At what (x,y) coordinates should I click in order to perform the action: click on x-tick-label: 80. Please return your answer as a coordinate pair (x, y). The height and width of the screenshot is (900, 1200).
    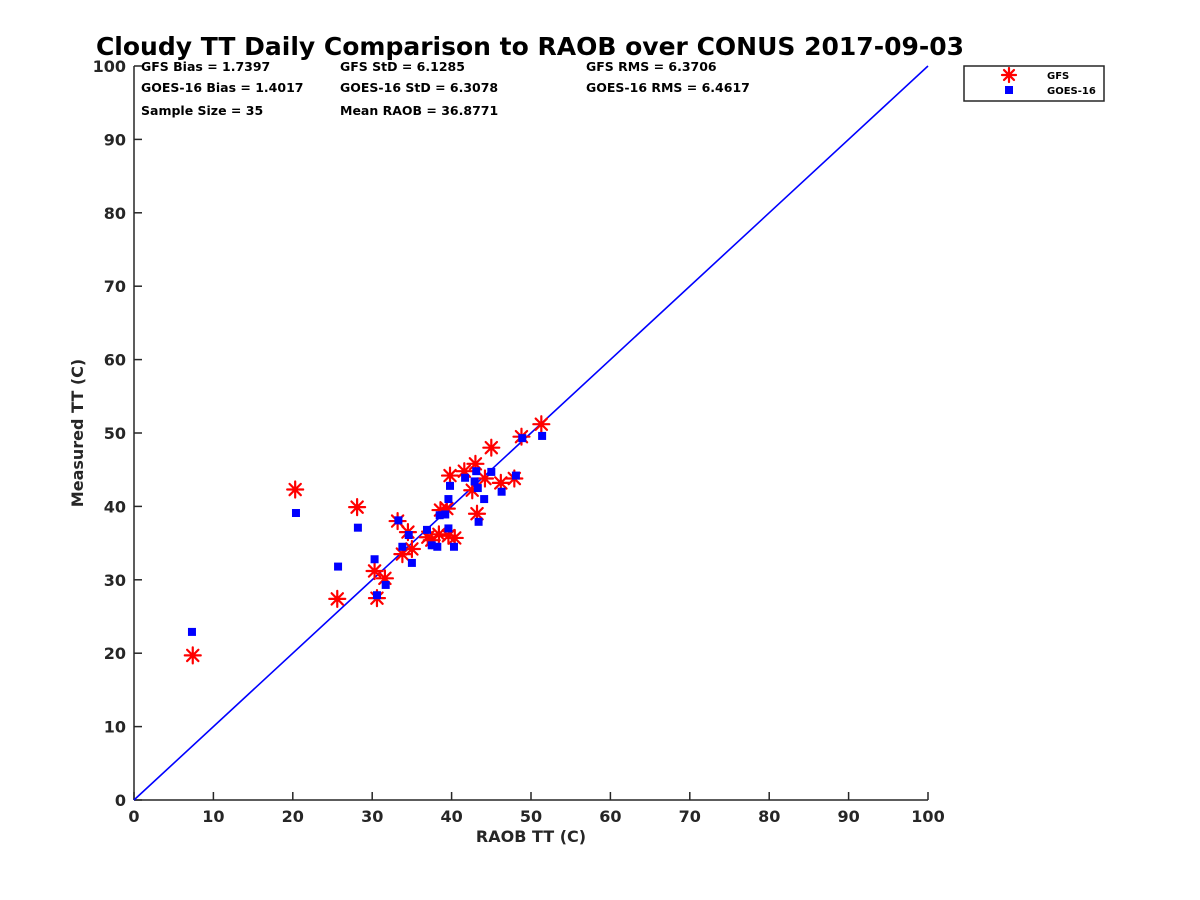
    Looking at the image, I should click on (769, 816).